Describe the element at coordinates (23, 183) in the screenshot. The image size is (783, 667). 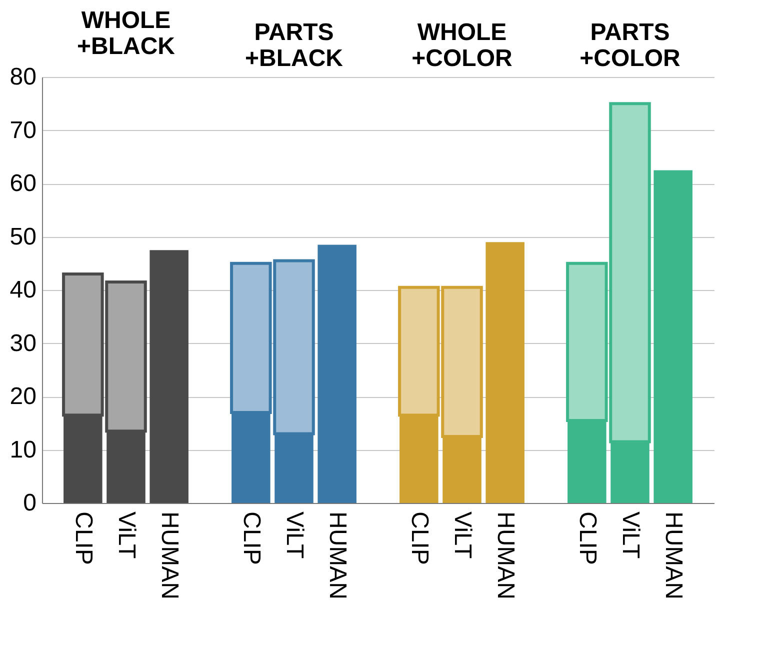
I see `y-tick-label: 60` at that location.